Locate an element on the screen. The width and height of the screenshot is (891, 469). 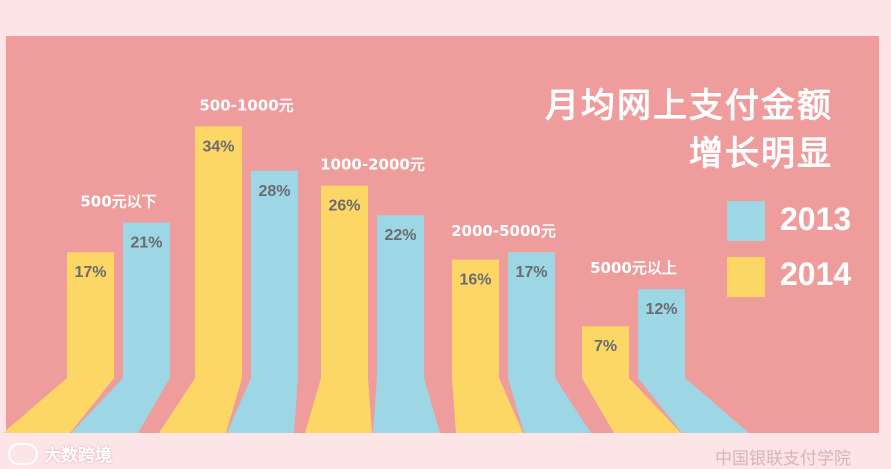
legend-label-2014: 2014 is located at coordinates (816, 274).